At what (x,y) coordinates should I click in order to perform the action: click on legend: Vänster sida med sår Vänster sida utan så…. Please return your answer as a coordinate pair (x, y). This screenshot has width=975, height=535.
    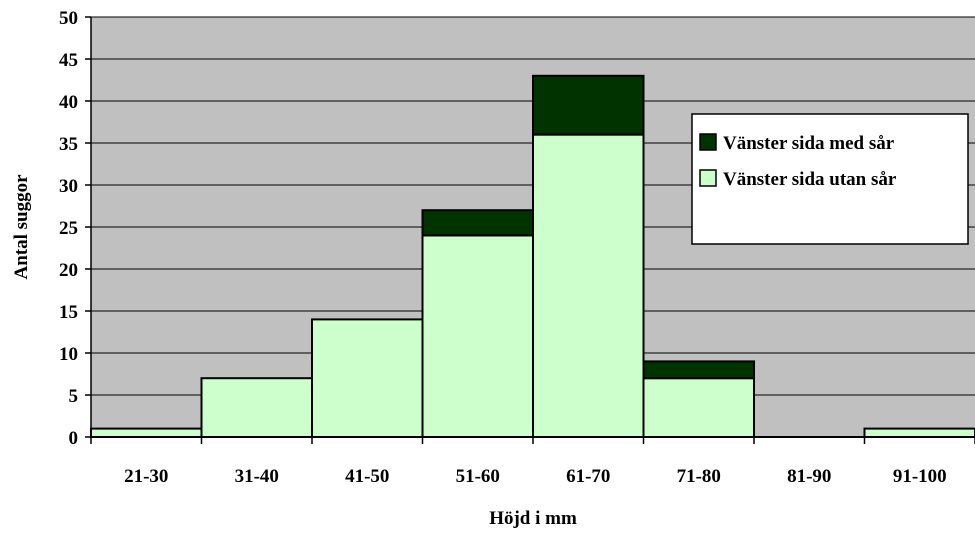
    Looking at the image, I should click on (830, 179).